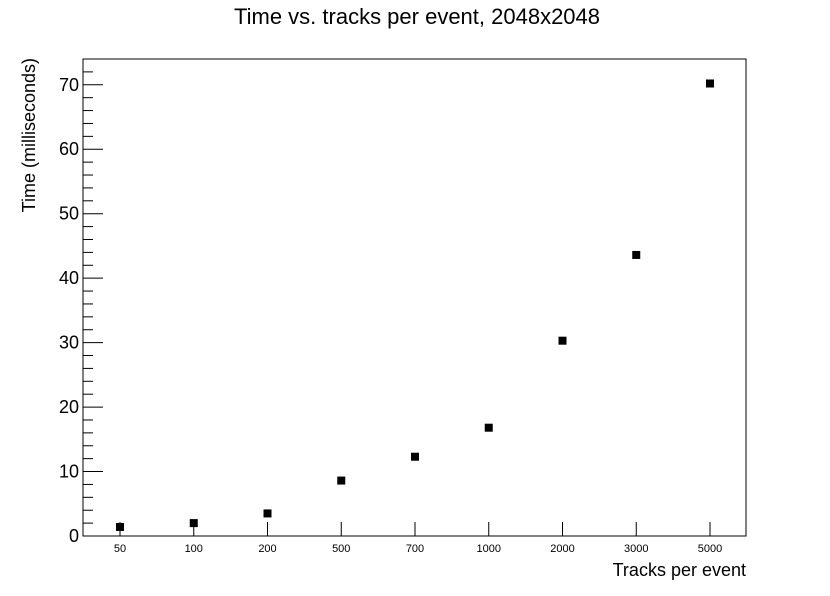 This screenshot has height=596, width=830. Describe the element at coordinates (417, 16) in the screenshot. I see `chart-title: Time vs. tracks per event, 2048x2048` at that location.